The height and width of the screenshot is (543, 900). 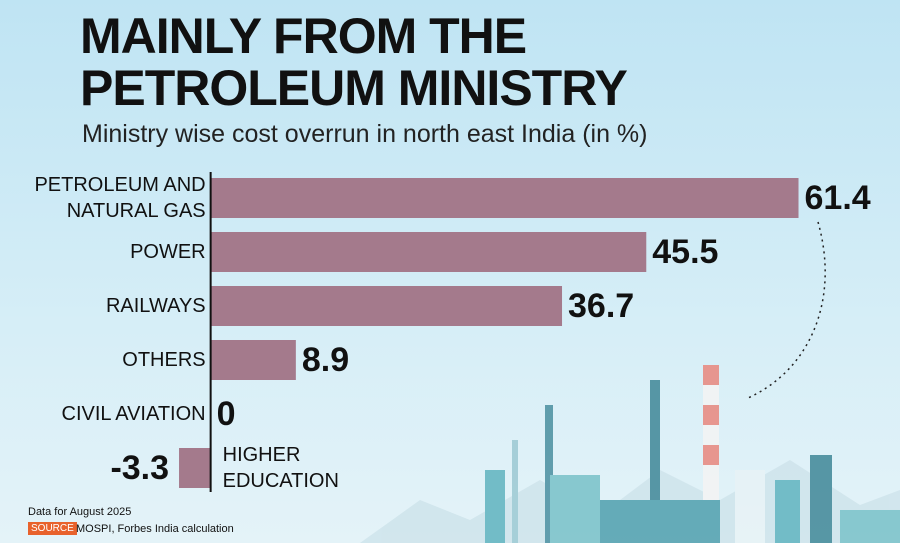 What do you see at coordinates (685, 252) in the screenshot?
I see `value-label: 45.5` at bounding box center [685, 252].